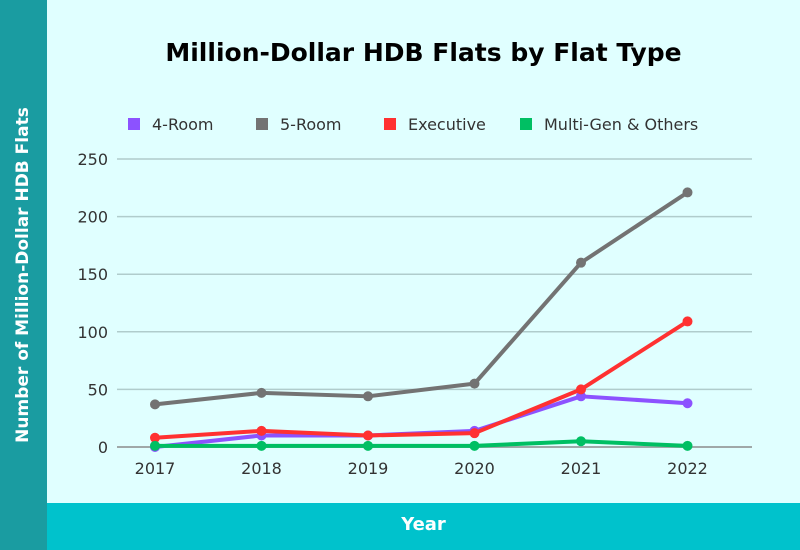 This screenshot has width=800, height=550. I want to click on y-tick-label: 100, so click(92, 332).